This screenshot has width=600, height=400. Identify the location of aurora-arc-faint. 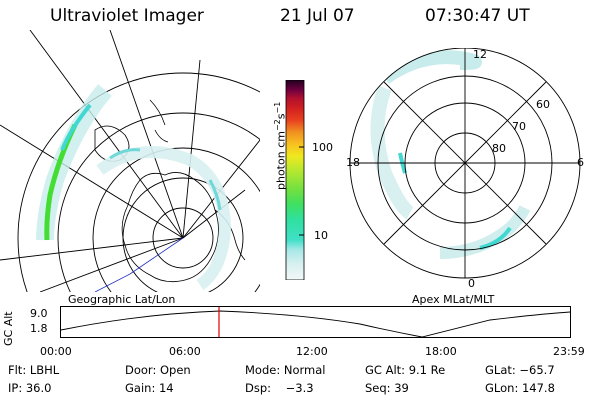
(74, 162).